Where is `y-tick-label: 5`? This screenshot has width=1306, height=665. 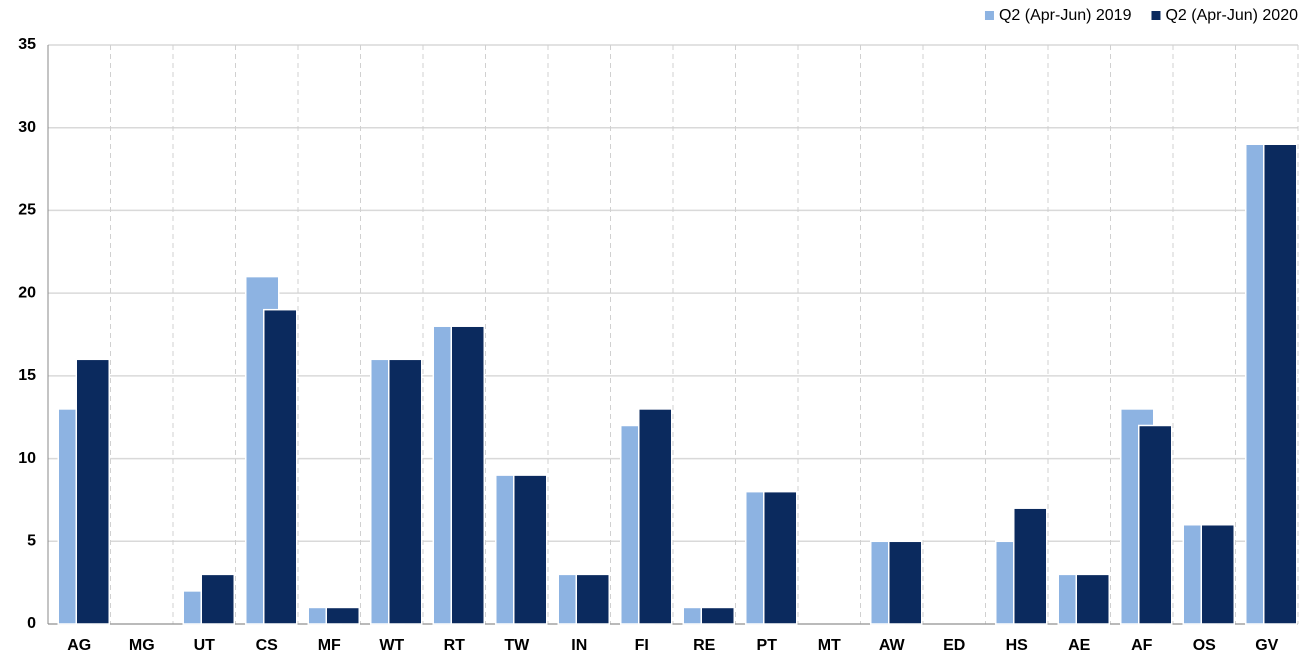 y-tick-label: 5 is located at coordinates (31, 541).